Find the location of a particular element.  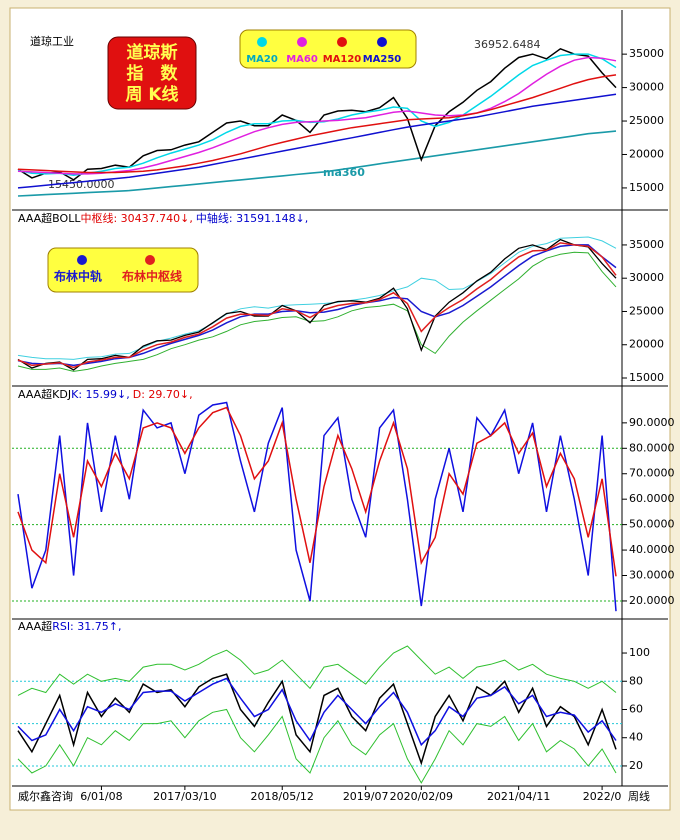

indicator-header: AAA超KDJK: 15.99↓, D: 29.70↓, is located at coordinates (105, 394).